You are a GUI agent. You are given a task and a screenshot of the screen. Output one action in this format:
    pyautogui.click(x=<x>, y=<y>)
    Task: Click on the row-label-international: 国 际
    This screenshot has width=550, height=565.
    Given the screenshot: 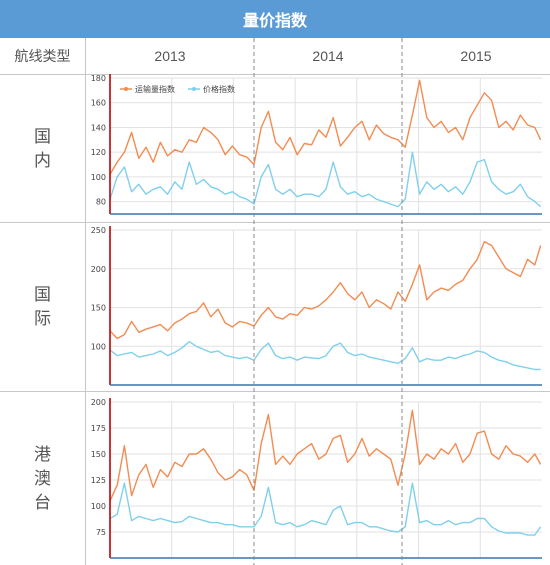 What is the action you would take?
    pyautogui.click(x=43, y=307)
    